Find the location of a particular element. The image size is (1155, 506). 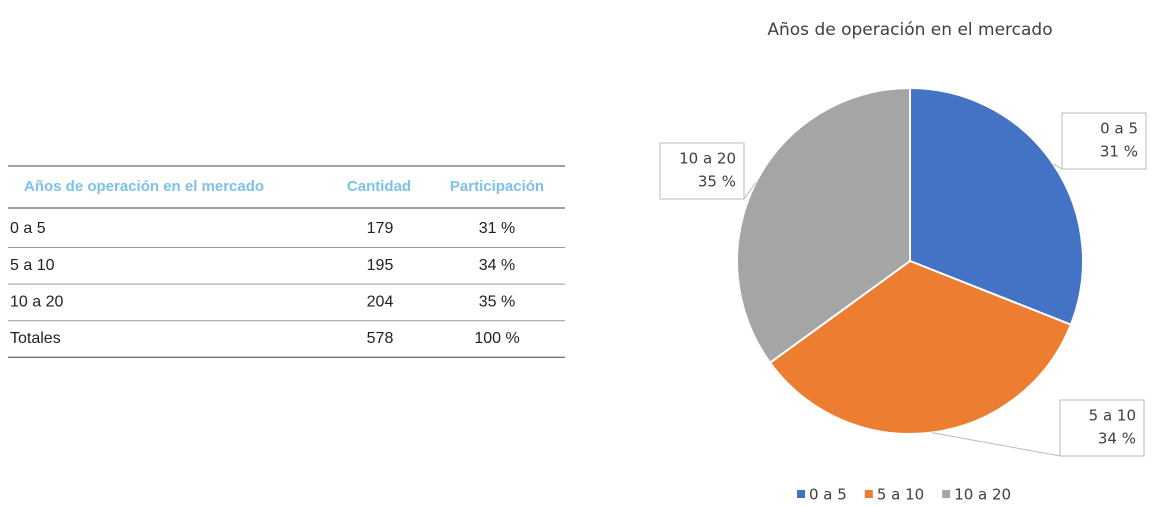

table-header: Participación is located at coordinates (497, 186).